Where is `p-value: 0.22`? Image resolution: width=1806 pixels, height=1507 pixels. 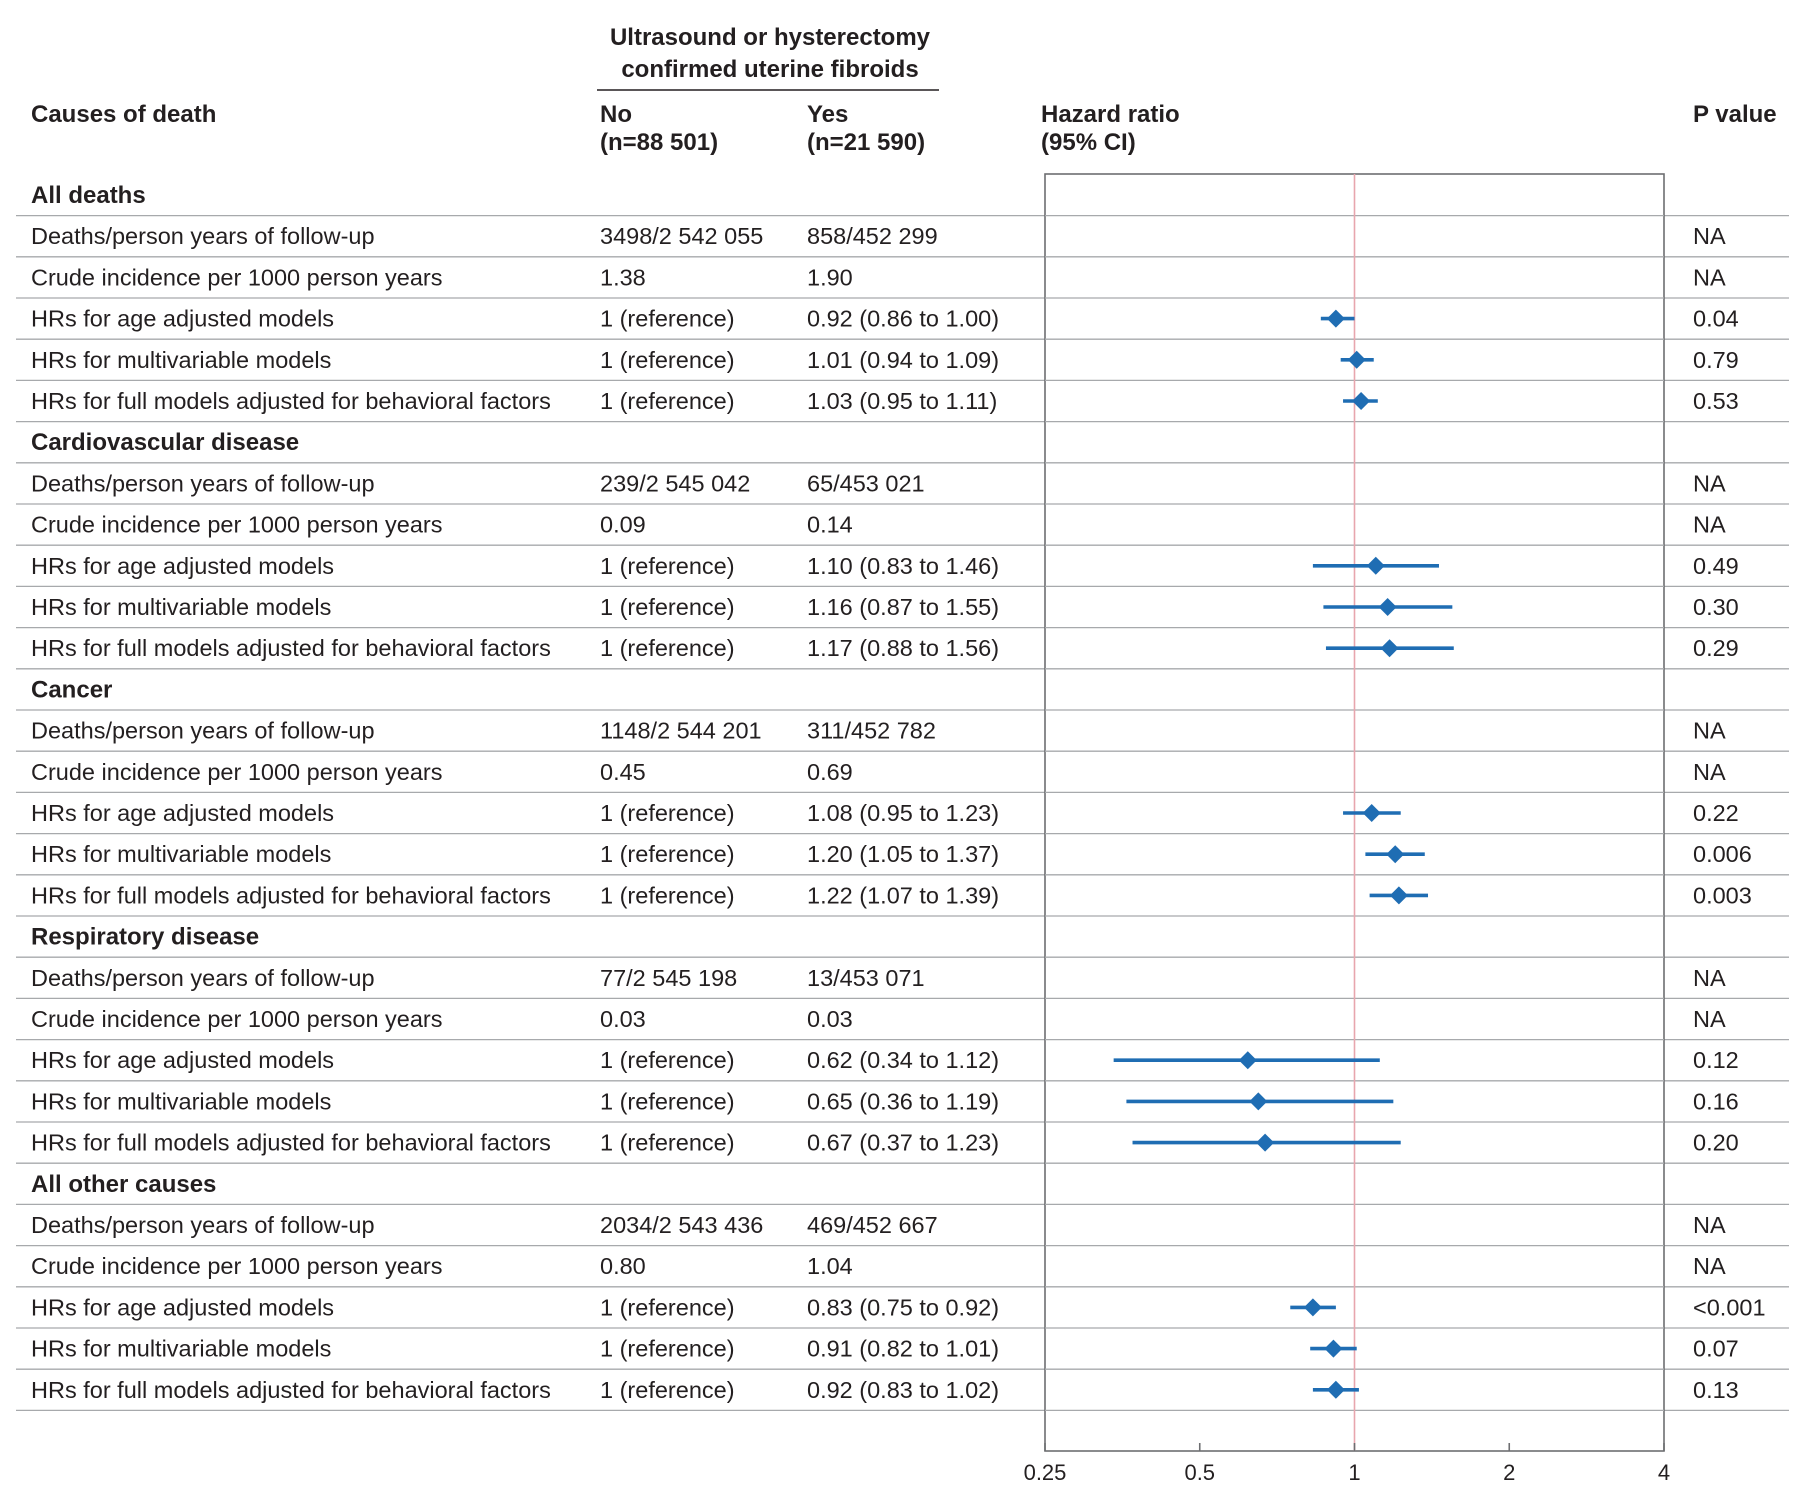 p-value: 0.22 is located at coordinates (1716, 813).